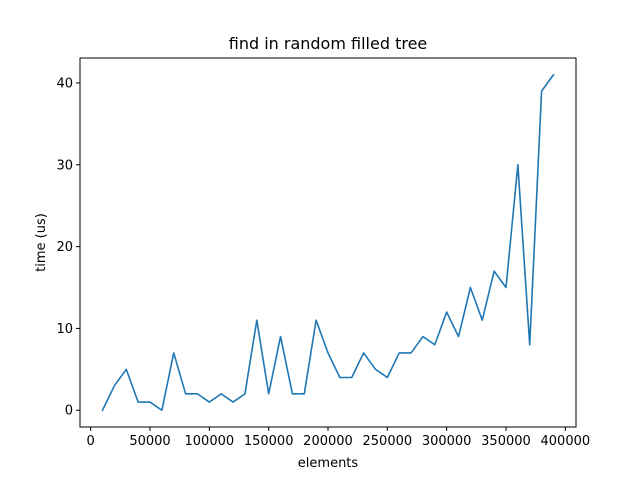 This screenshot has height=480, width=640. What do you see at coordinates (69, 411) in the screenshot?
I see `y-tick-label: 0` at bounding box center [69, 411].